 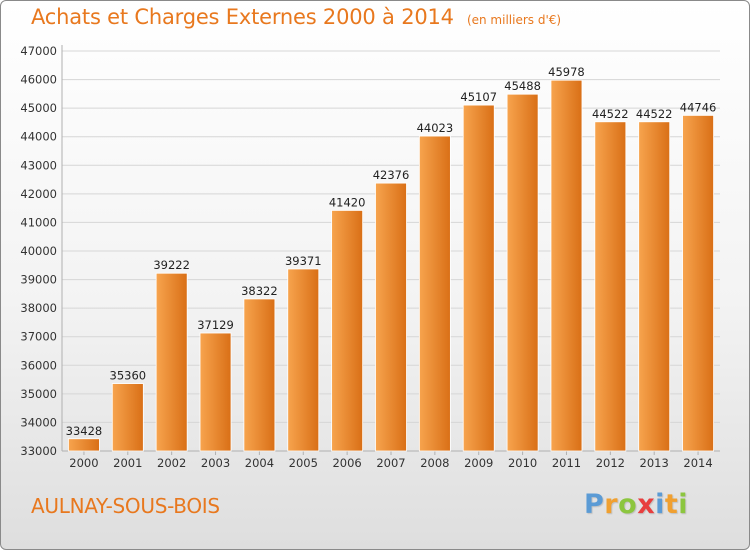 I want to click on bar-value-label: 41420, so click(x=347, y=202).